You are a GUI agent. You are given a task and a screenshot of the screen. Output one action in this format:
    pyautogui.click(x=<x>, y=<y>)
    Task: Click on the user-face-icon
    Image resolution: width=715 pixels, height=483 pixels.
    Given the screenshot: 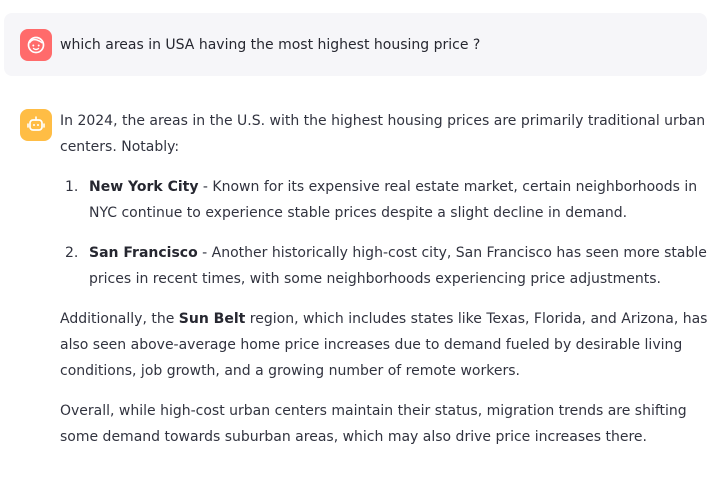 What is the action you would take?
    pyautogui.click(x=36, y=45)
    